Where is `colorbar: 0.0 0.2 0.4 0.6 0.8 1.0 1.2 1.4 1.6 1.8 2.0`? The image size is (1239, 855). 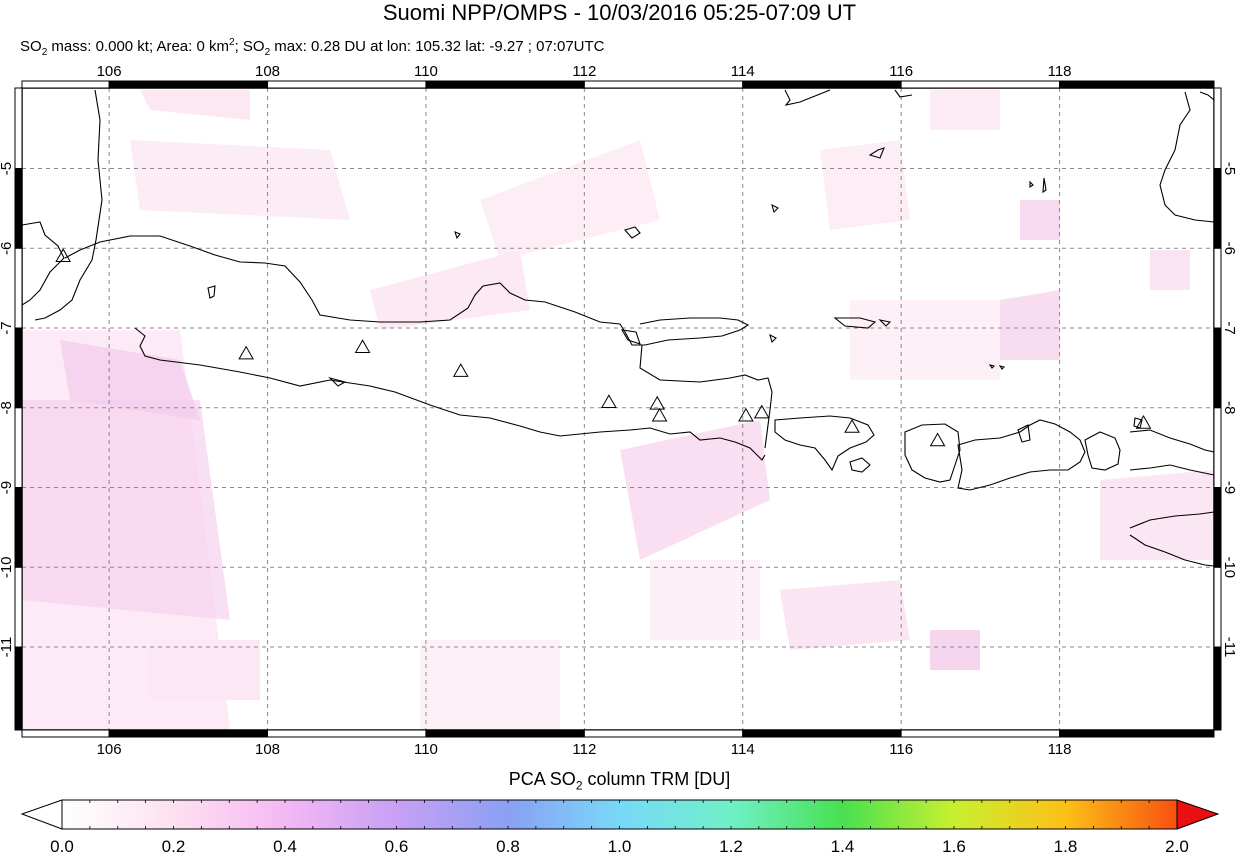 colorbar: 0.0 0.2 0.4 0.6 0.8 1.0 1.2 1.4 1.6 1.8 2.0 is located at coordinates (620, 827).